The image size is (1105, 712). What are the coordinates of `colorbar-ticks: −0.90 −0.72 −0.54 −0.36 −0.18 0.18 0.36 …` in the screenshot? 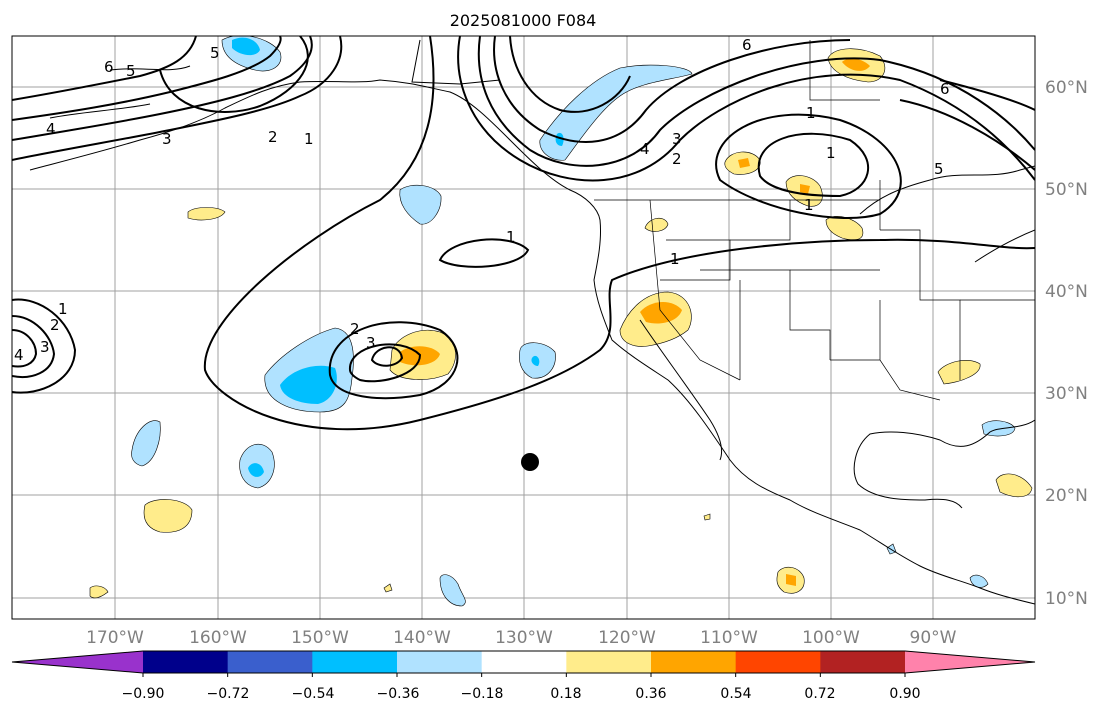 It's located at (521, 694).